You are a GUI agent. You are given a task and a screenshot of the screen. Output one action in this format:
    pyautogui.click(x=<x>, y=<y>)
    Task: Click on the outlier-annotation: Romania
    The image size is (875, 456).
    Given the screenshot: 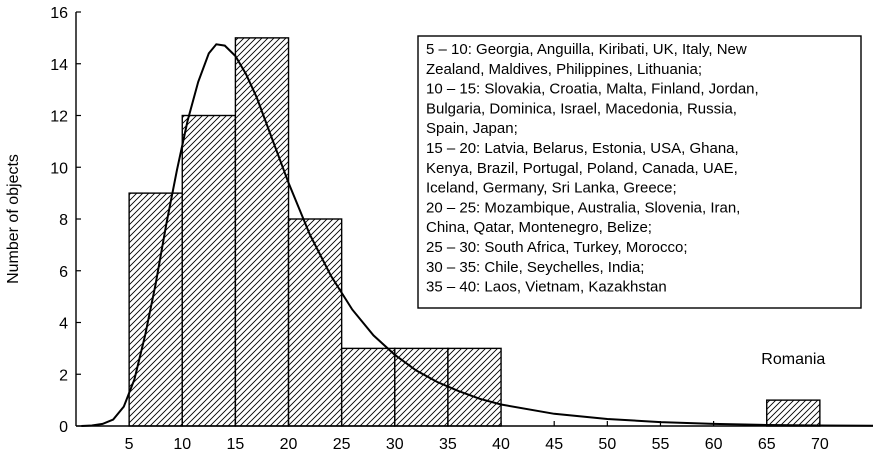 What is the action you would take?
    pyautogui.click(x=793, y=359)
    